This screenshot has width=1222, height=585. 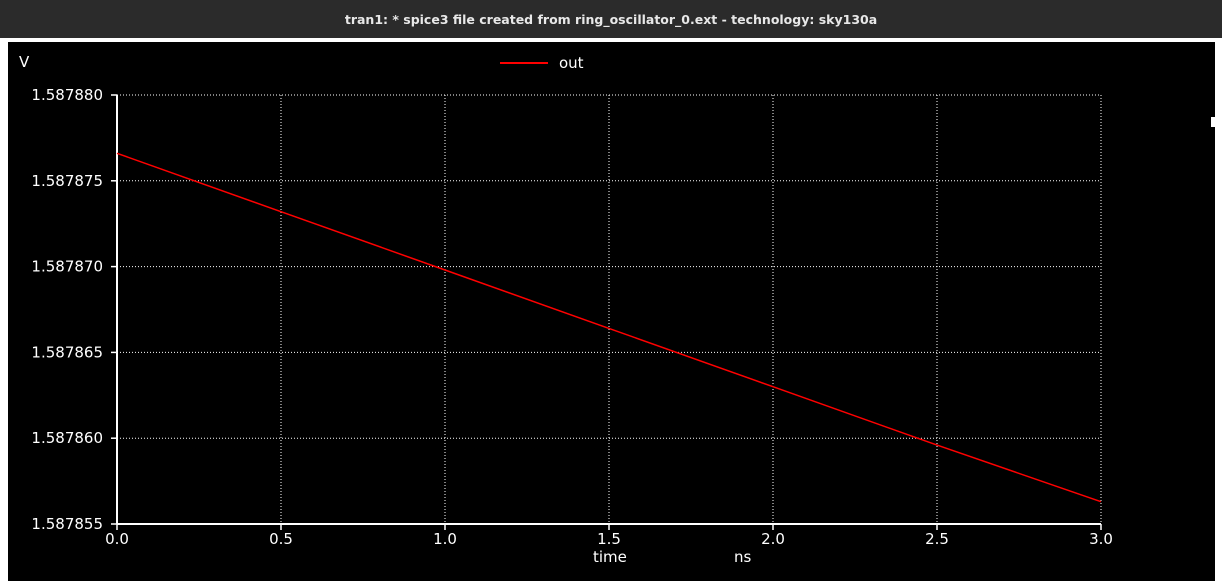 What do you see at coordinates (1213, 122) in the screenshot?
I see `scroll-indicator` at bounding box center [1213, 122].